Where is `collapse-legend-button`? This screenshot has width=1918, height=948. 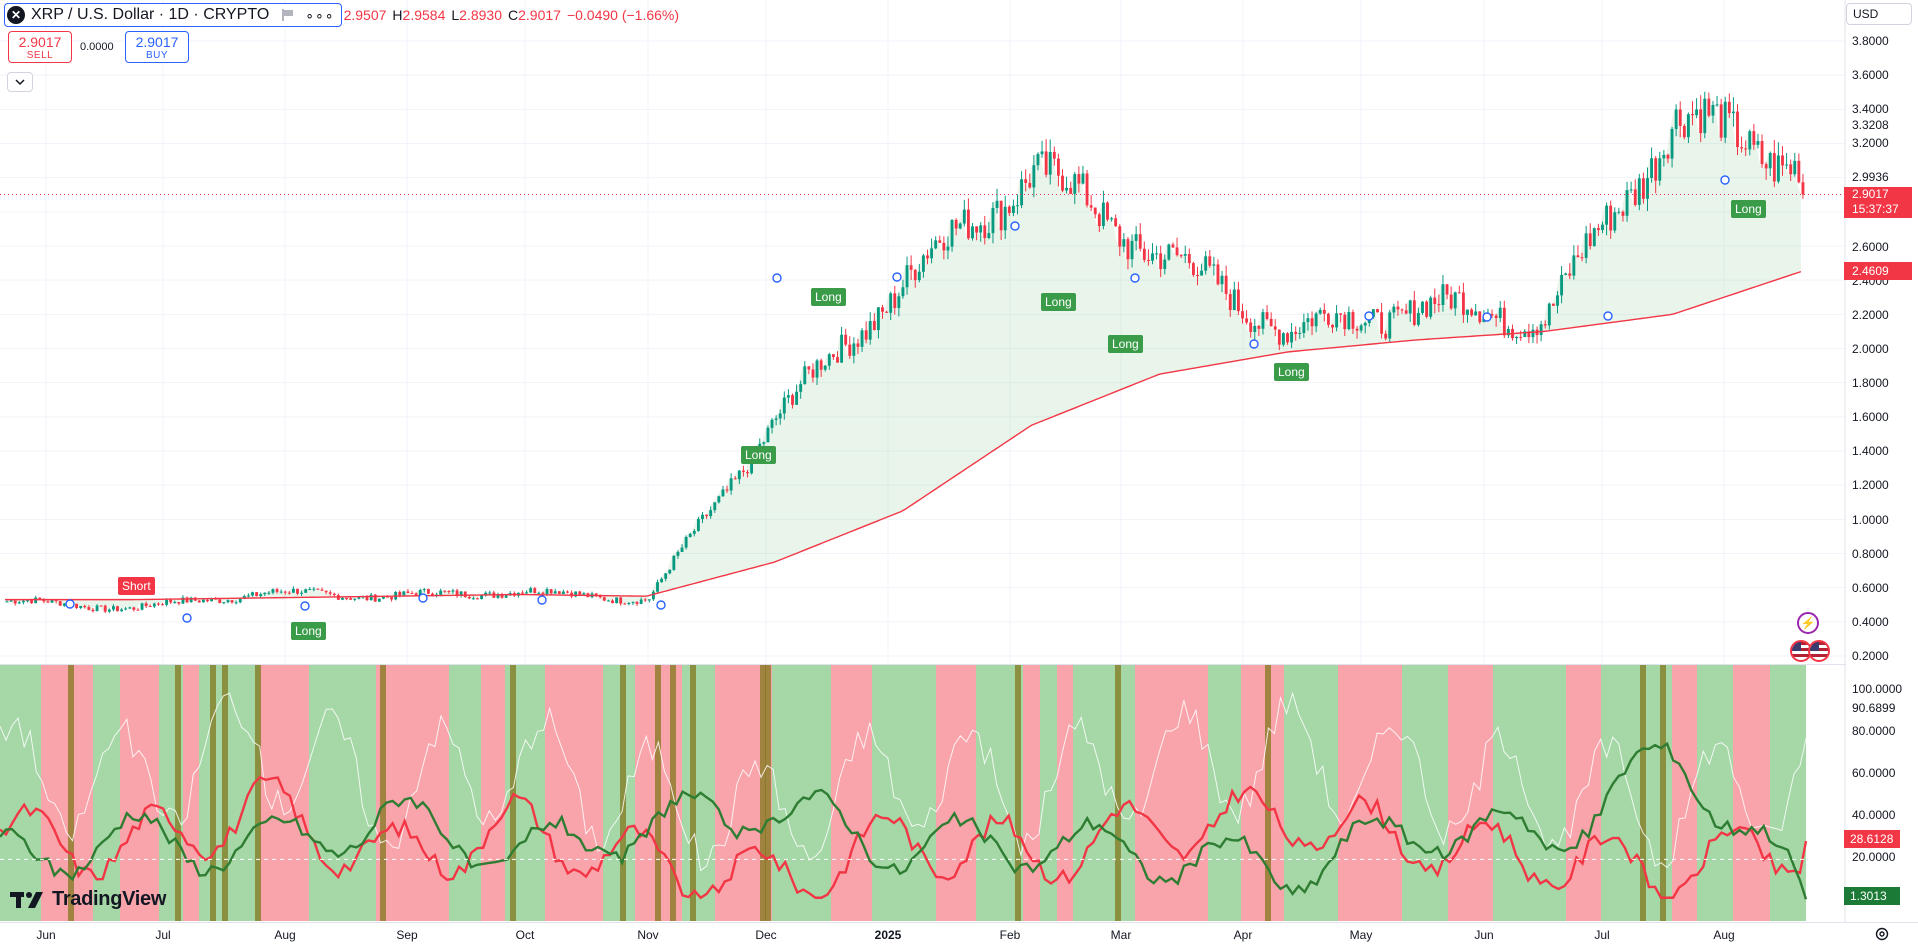 collapse-legend-button is located at coordinates (20, 82).